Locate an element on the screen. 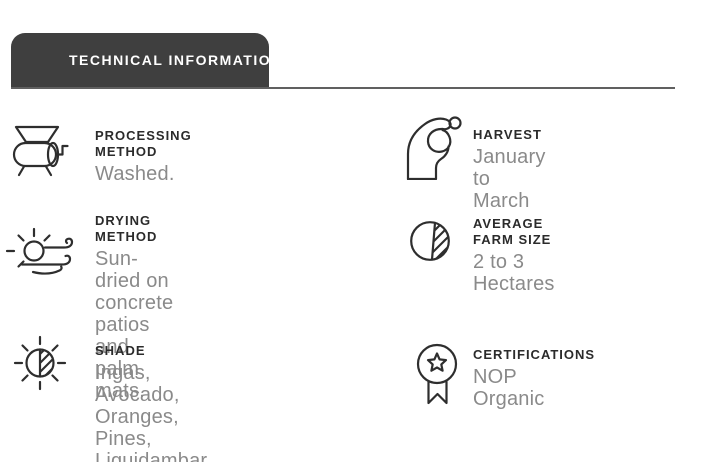 The height and width of the screenshot is (462, 724). section-header-tab: TECHNICAL INFORMATION is located at coordinates (146, 60).